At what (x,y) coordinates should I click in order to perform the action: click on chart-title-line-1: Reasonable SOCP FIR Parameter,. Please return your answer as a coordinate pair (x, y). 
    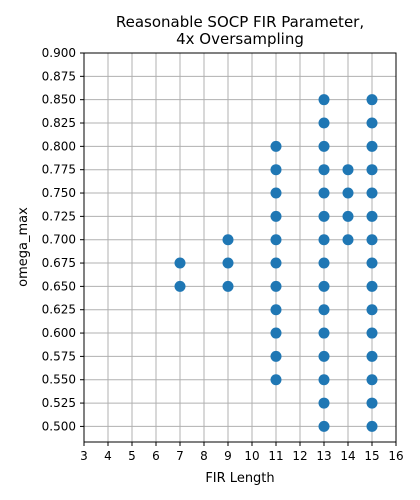
    Looking at the image, I should click on (240, 22).